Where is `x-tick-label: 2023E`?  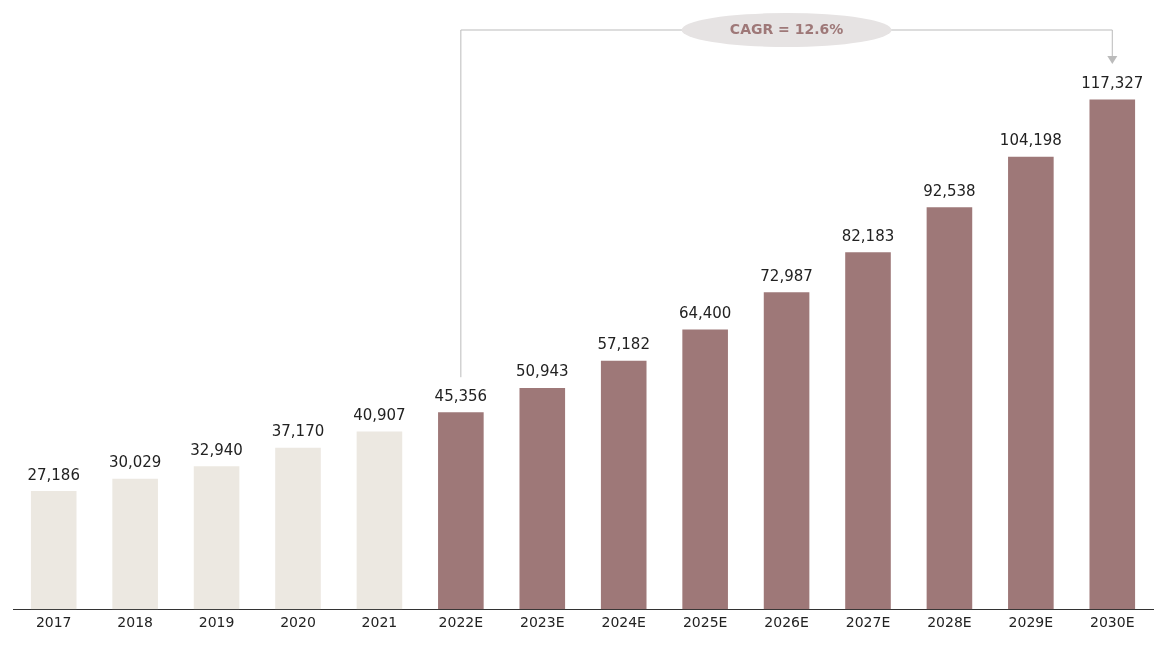 x-tick-label: 2023E is located at coordinates (542, 622).